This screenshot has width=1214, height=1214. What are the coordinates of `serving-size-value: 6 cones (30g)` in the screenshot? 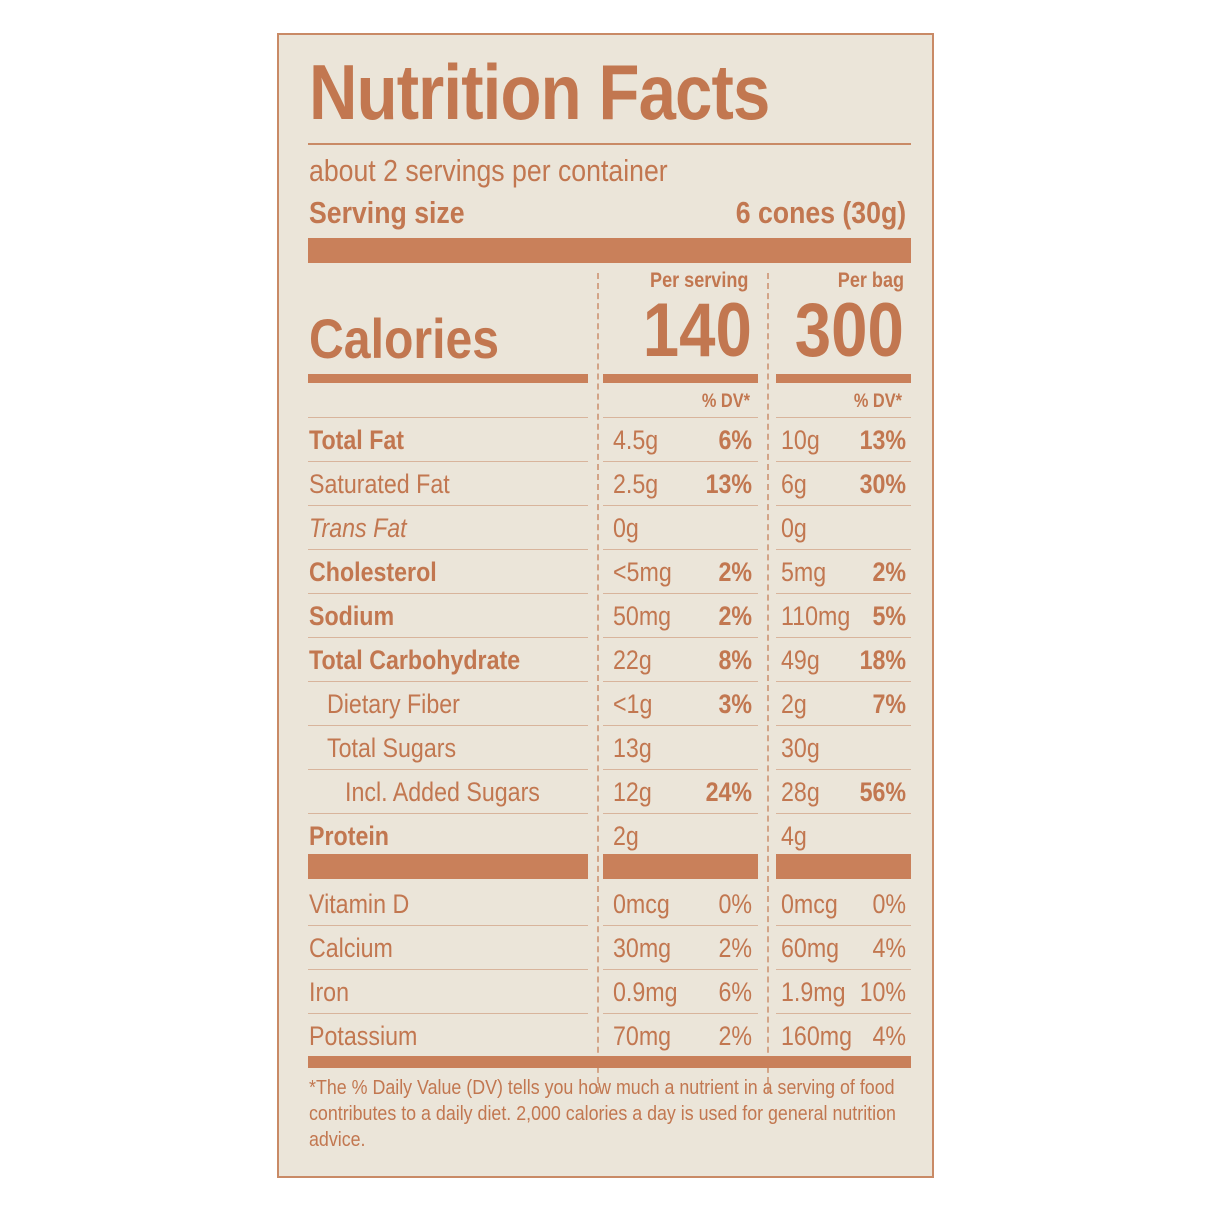 It's located at (820, 212).